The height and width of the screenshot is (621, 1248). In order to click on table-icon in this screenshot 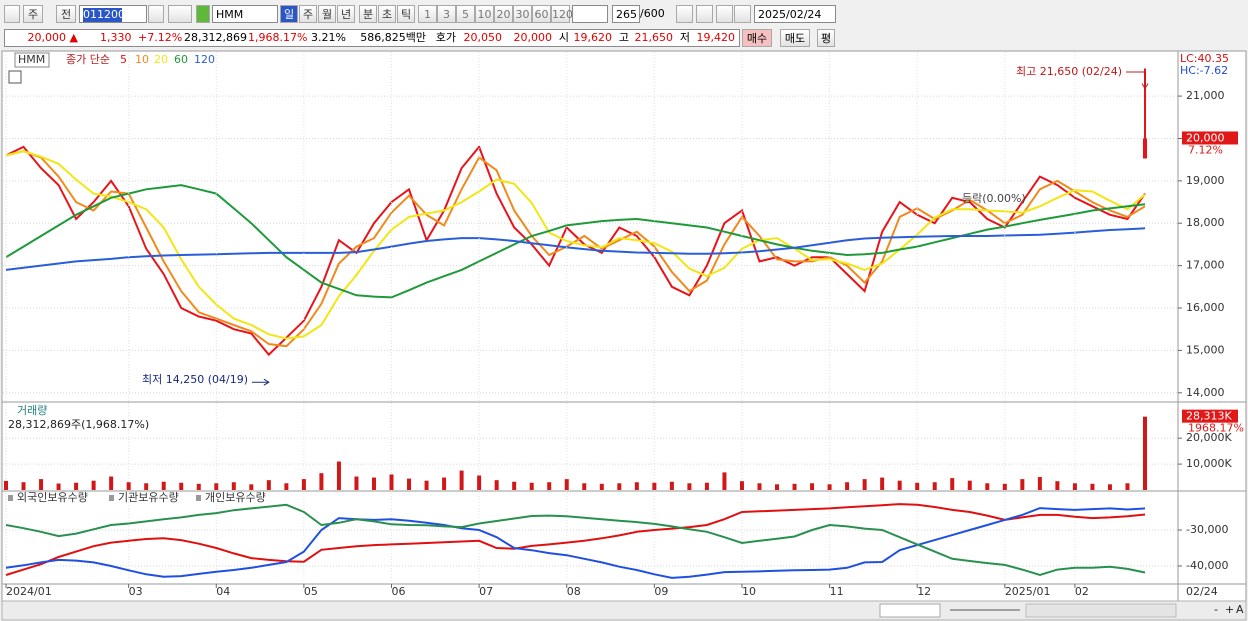, I will do `click(15, 77)`.